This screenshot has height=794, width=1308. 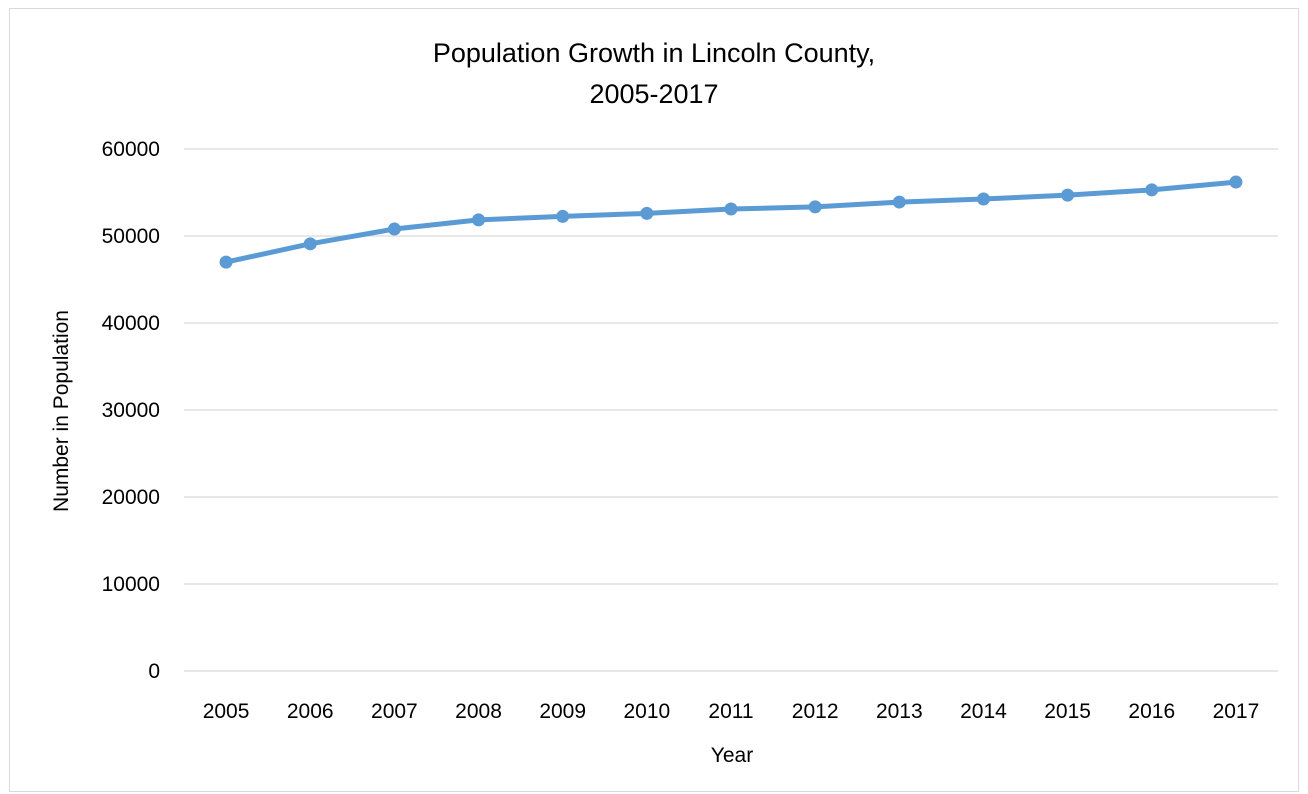 What do you see at coordinates (131, 323) in the screenshot?
I see `y-tick-label: 40000` at bounding box center [131, 323].